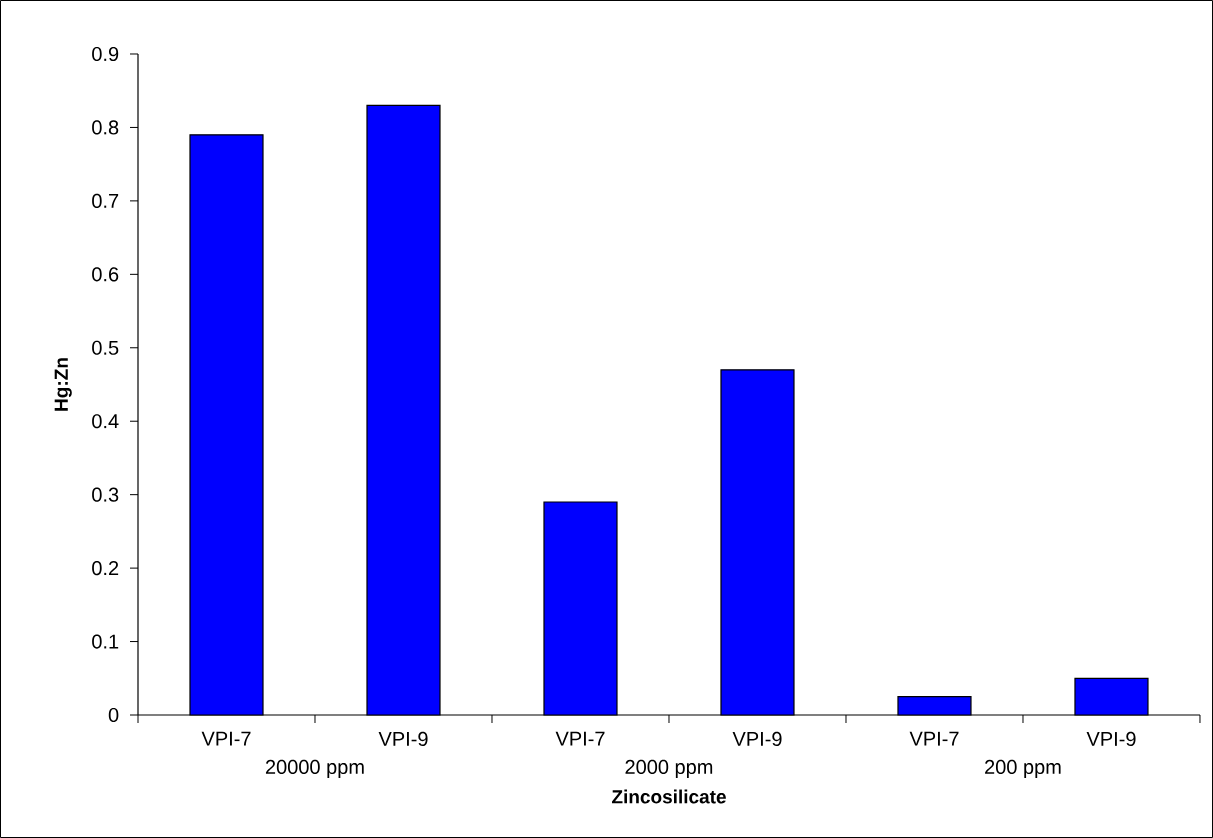  What do you see at coordinates (105, 568) in the screenshot?
I see `y-tick-label: 0.2` at bounding box center [105, 568].